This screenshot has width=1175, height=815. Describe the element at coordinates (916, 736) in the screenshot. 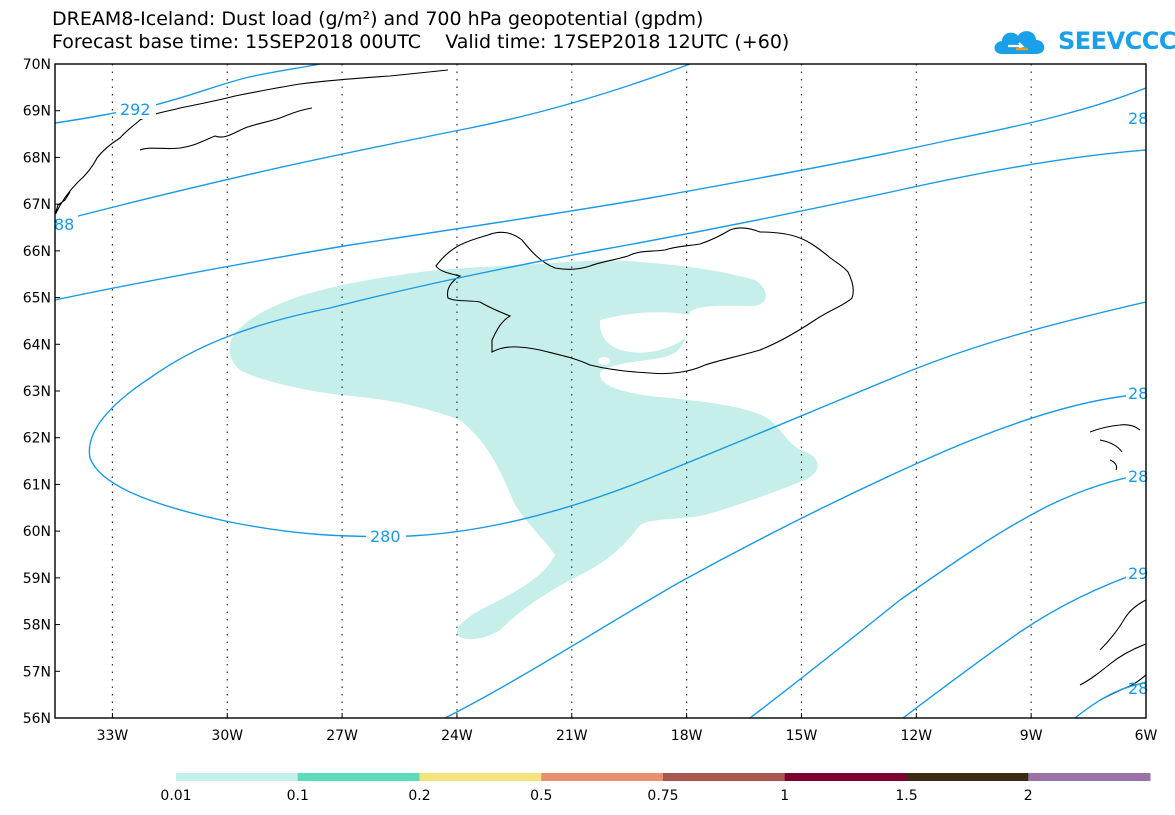

I see `lon-tick-label: 12W` at that location.